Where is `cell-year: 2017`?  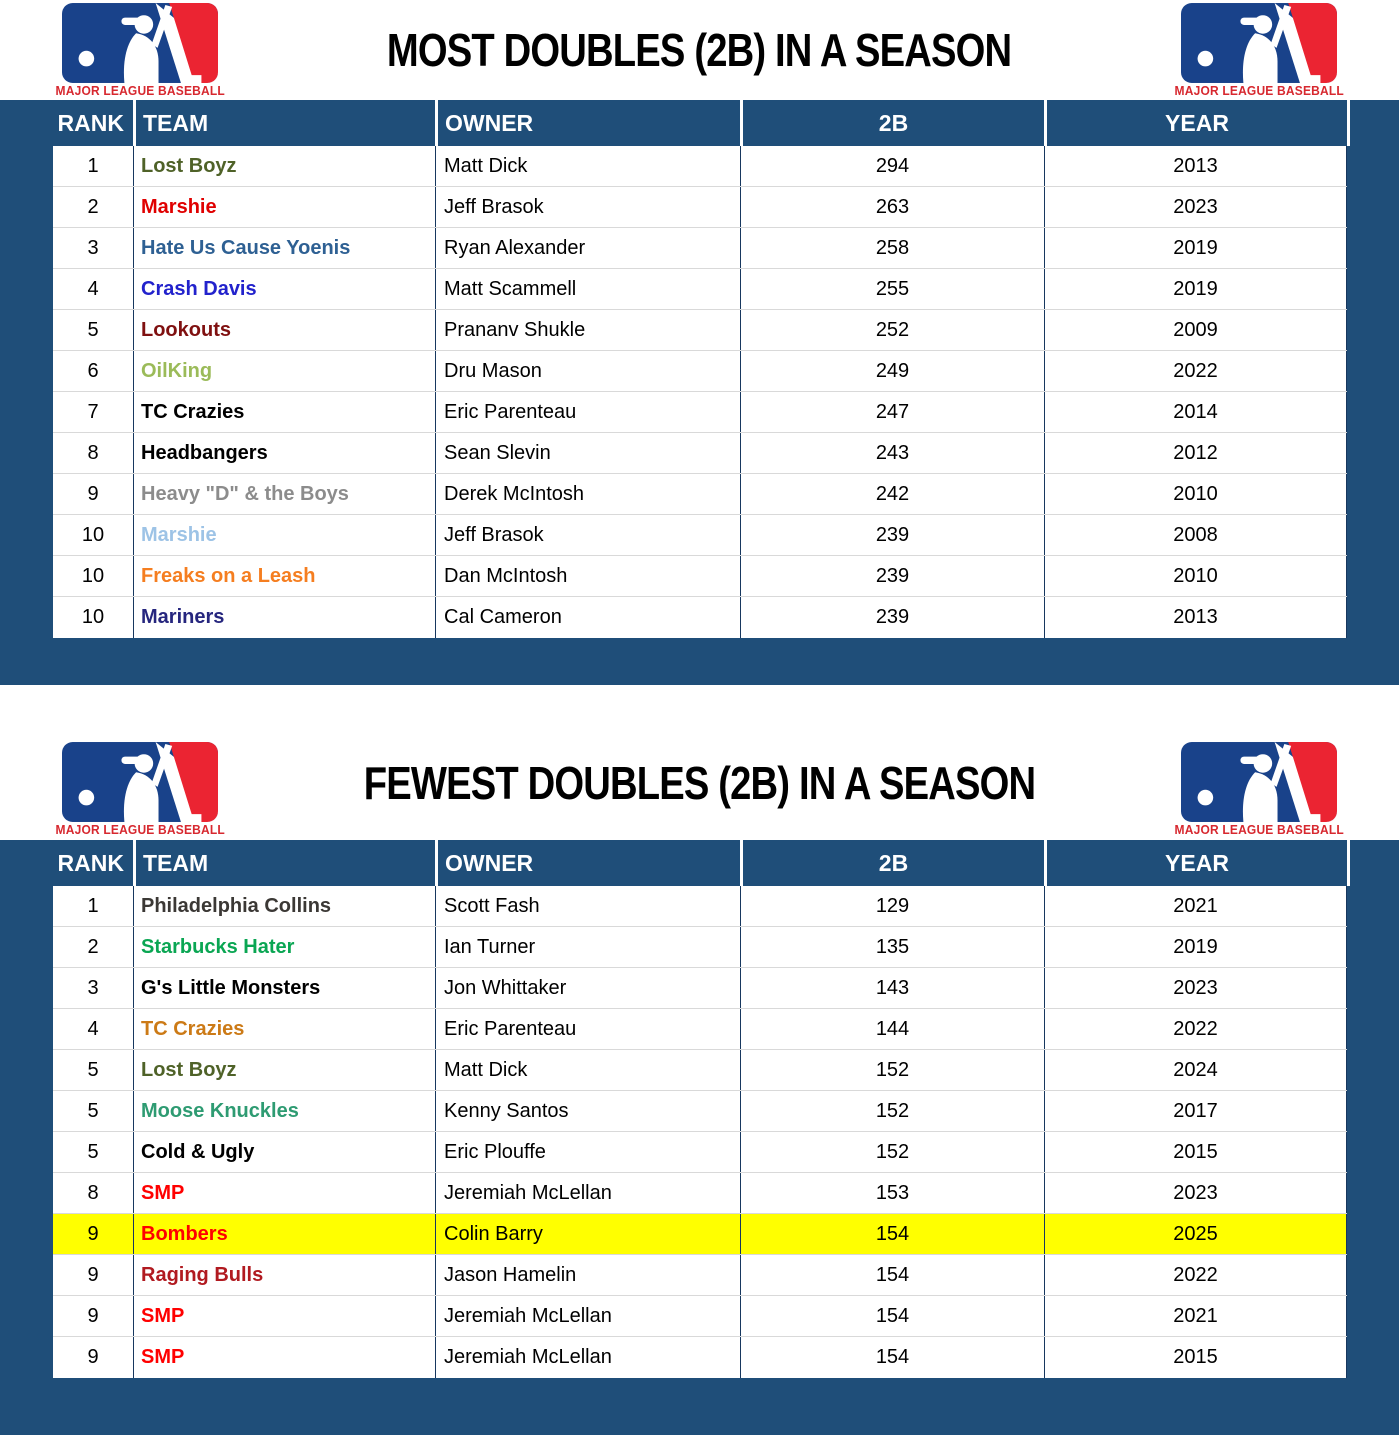
cell-year: 2017 is located at coordinates (1195, 1111).